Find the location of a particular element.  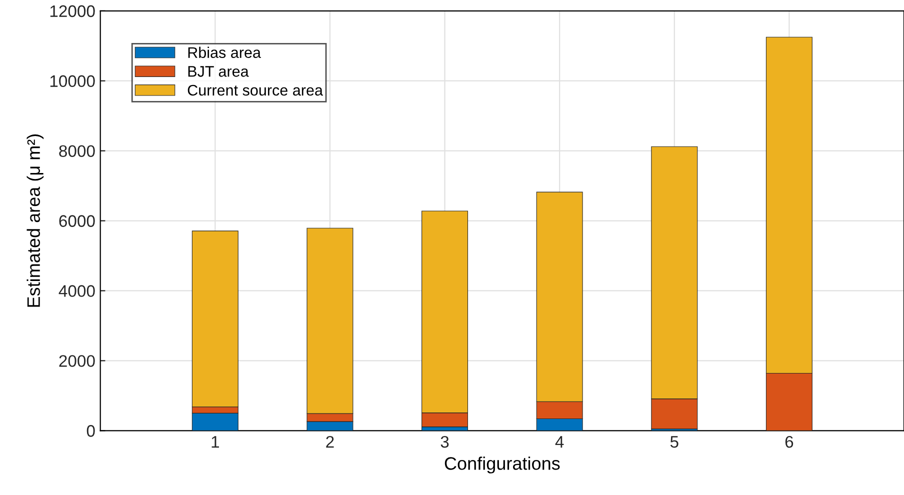

y-tick-label: 4000 is located at coordinates (76, 291).